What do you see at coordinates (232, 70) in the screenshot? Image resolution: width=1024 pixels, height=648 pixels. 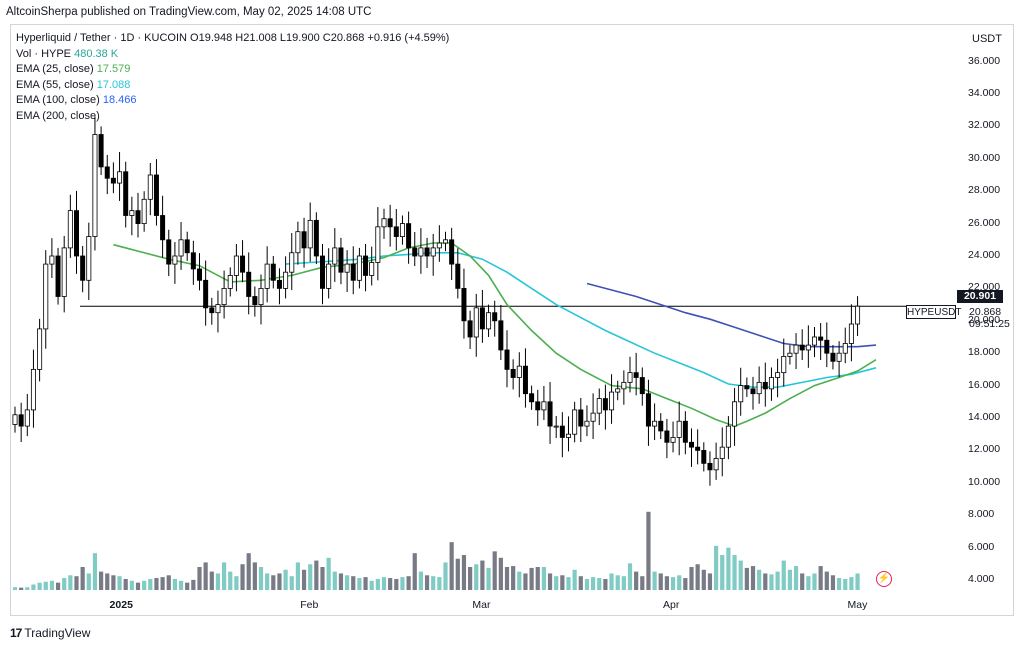 I see `legend-ema25-row: EMA (25, close) 17.579` at bounding box center [232, 70].